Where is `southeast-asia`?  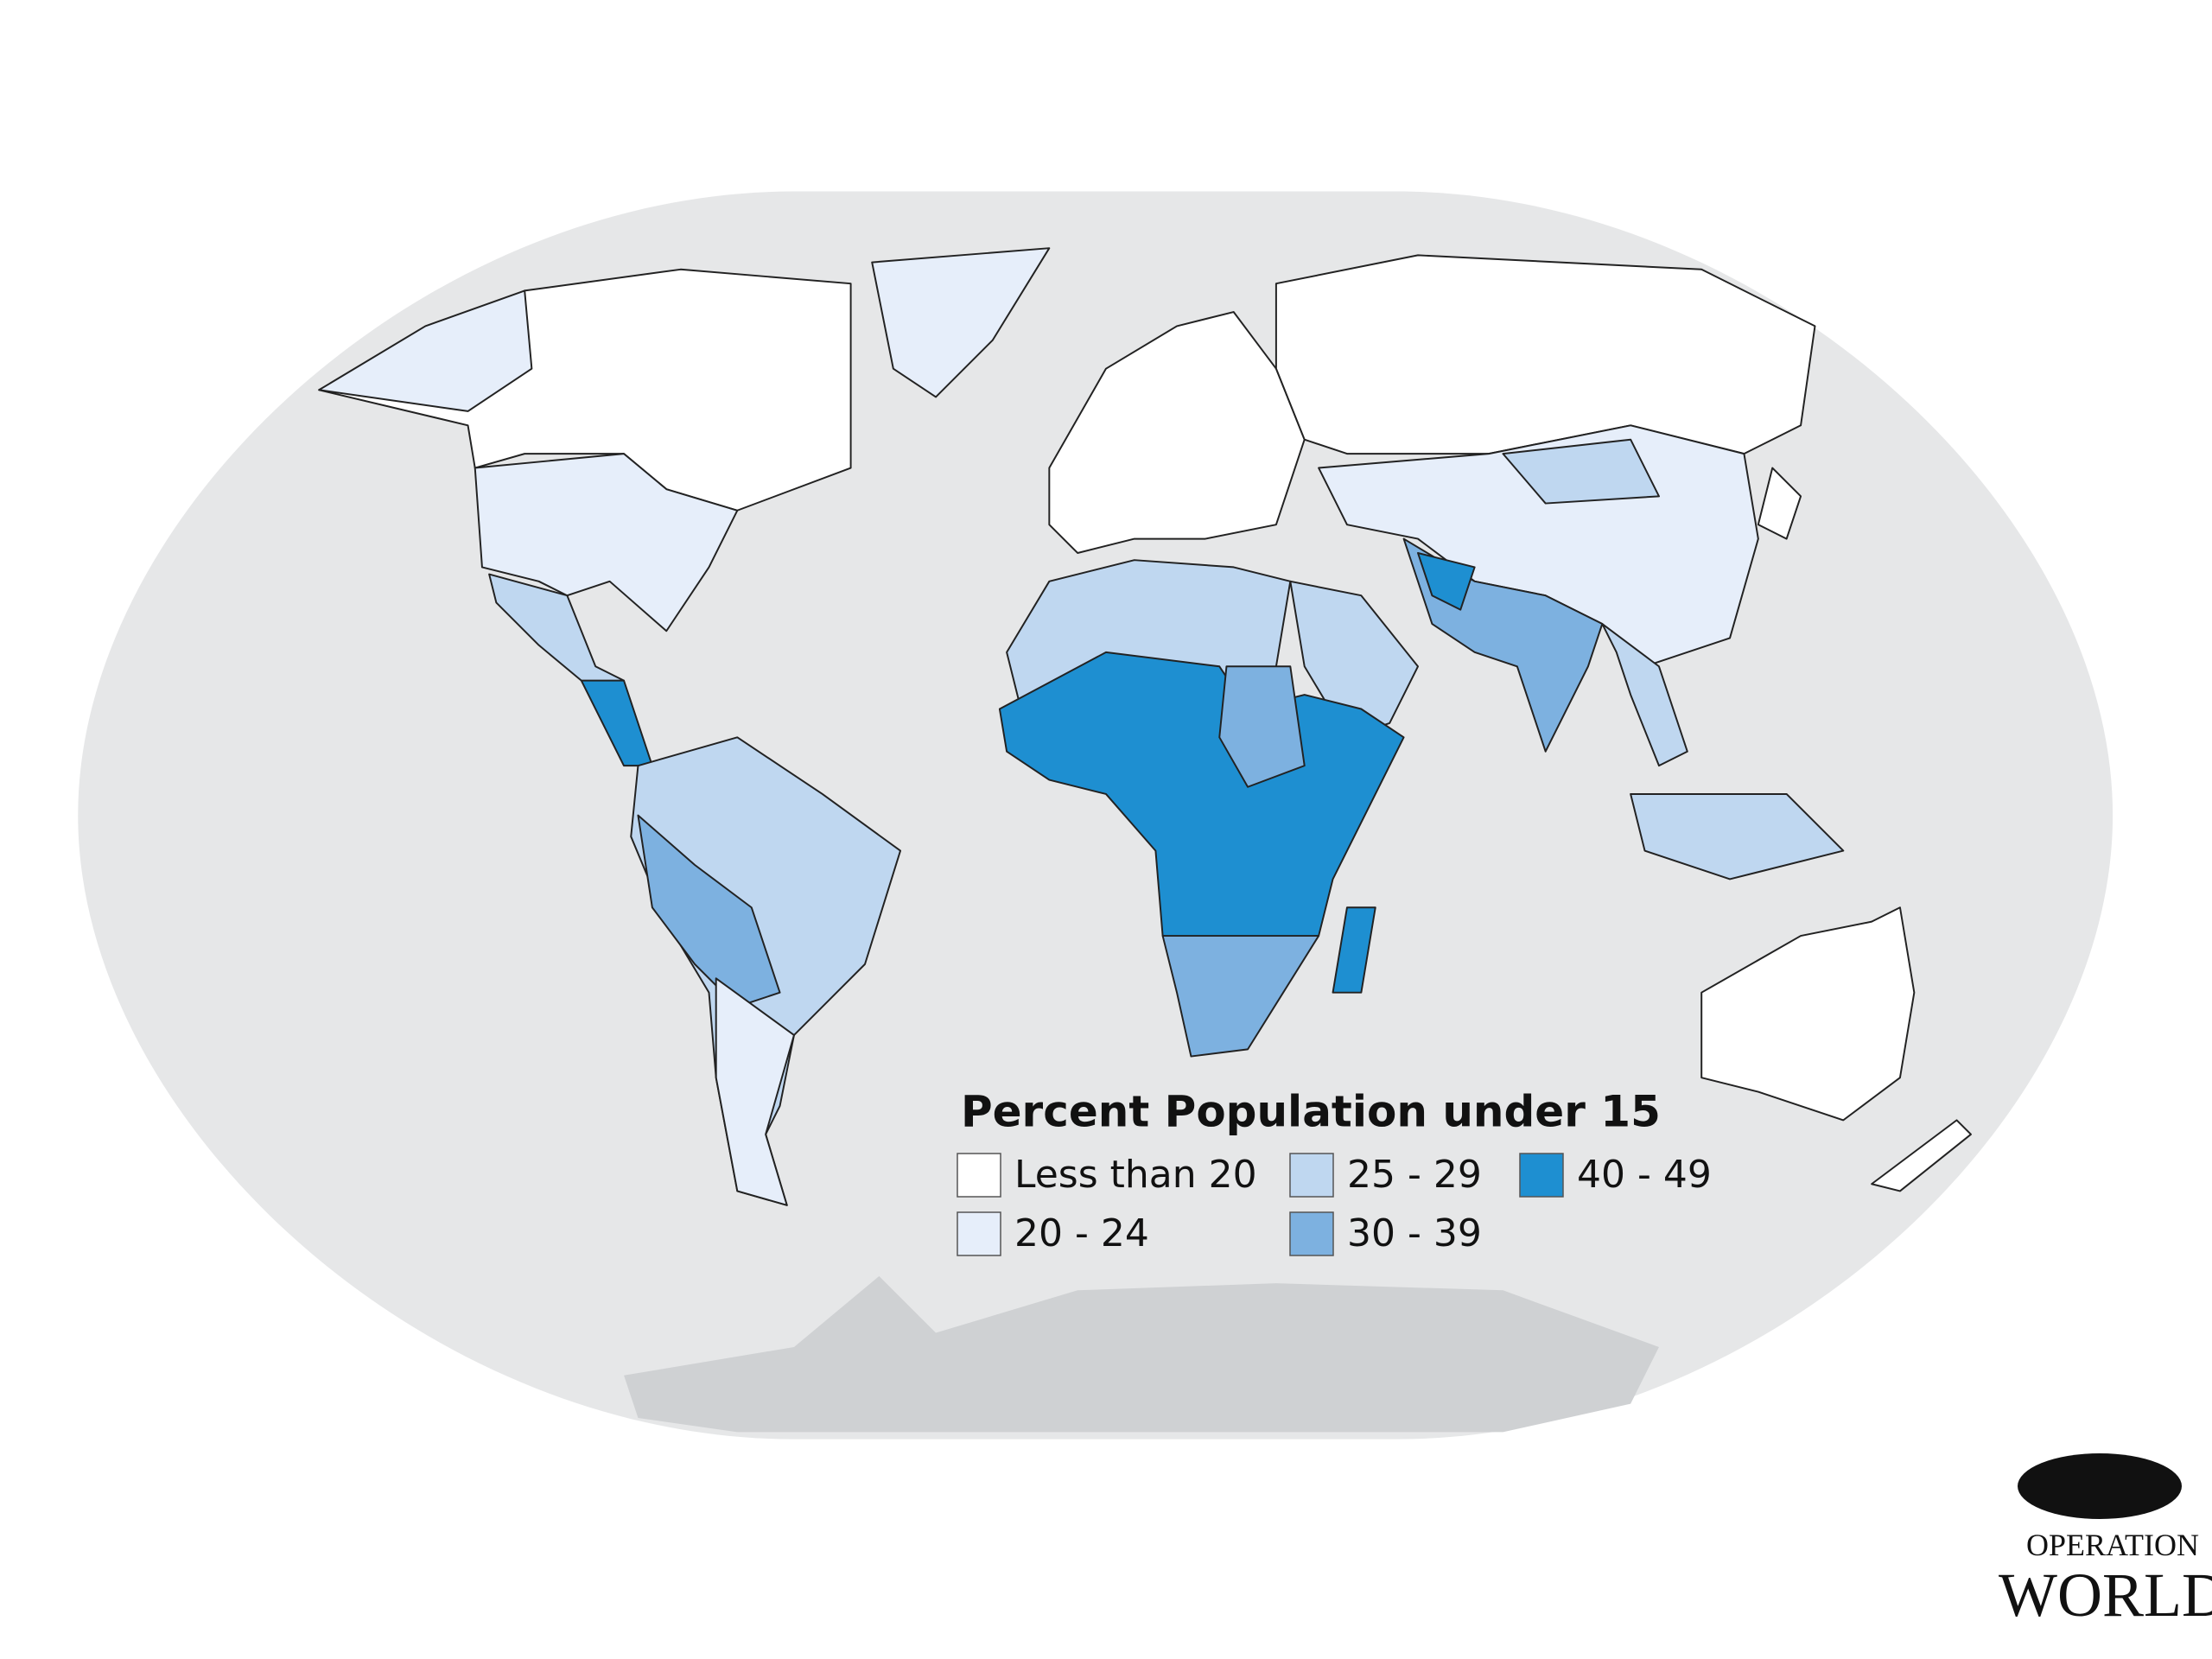 southeast-asia is located at coordinates (1644, 695).